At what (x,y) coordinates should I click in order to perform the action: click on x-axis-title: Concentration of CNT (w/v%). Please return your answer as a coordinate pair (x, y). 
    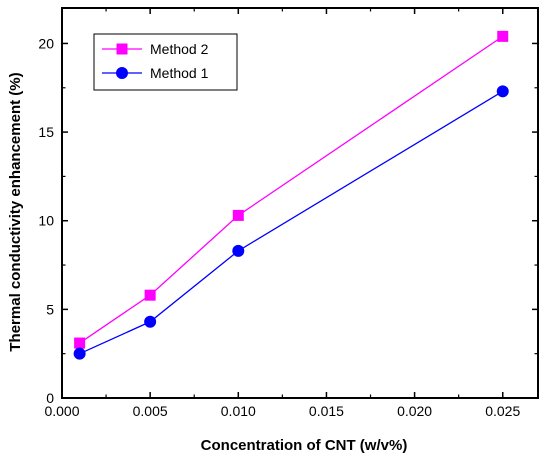
    Looking at the image, I should click on (304, 445).